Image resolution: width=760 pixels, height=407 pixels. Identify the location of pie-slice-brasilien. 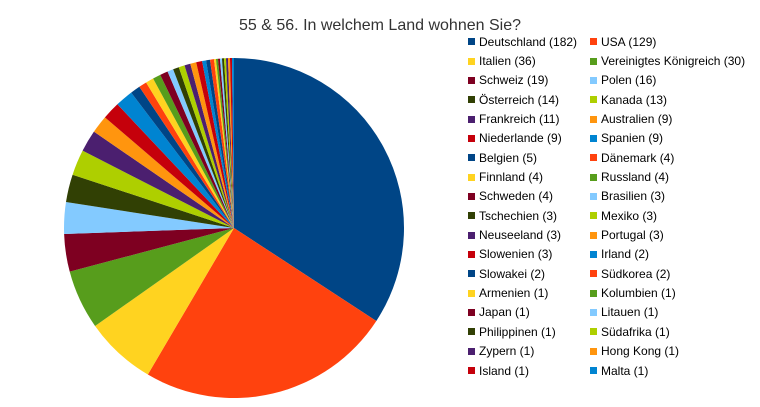
(200, 149).